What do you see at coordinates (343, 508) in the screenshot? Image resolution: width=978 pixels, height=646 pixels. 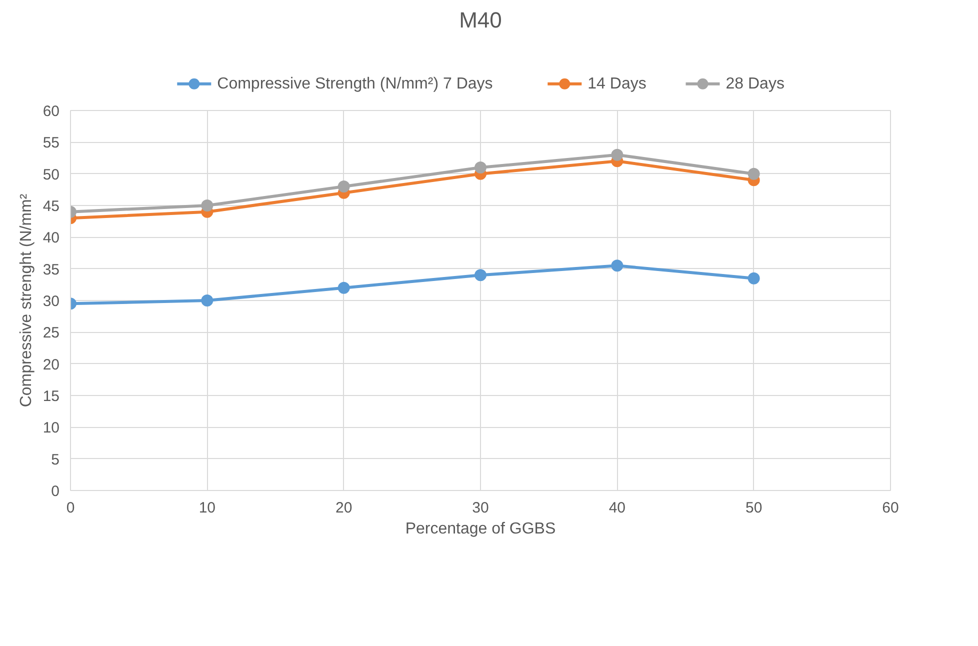 I see `x-tick-label: 20` at bounding box center [343, 508].